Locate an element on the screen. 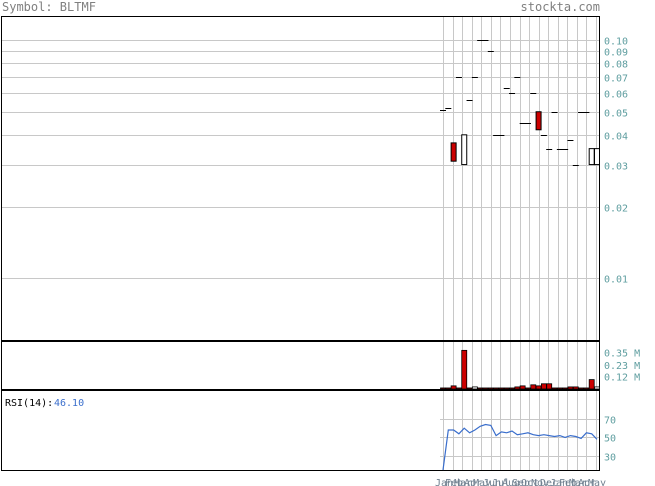 The width and height of the screenshot is (655, 486). price-tick-label: 0.05 is located at coordinates (616, 114).